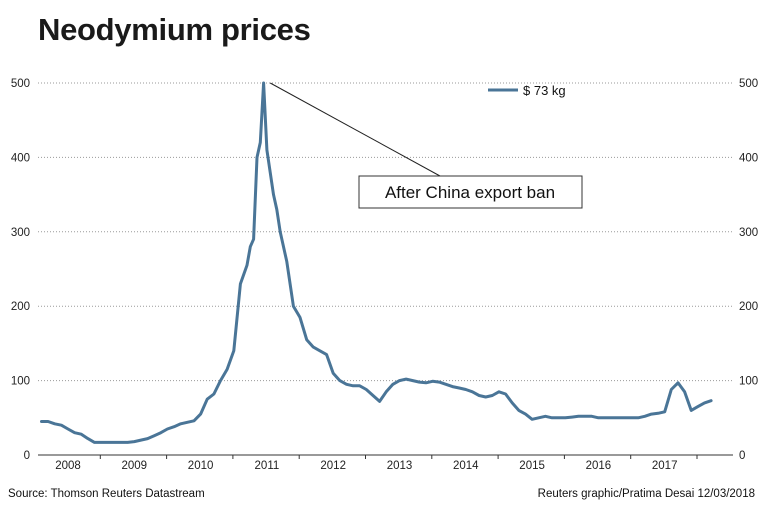 This screenshot has width=765, height=513. I want to click on x-tick-2011: 2011, so click(267, 466).